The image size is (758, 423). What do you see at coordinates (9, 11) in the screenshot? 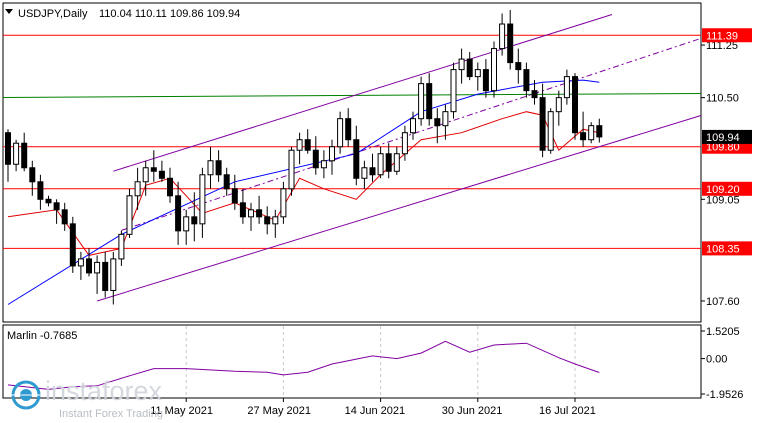
I see `collapse-triangle-icon` at bounding box center [9, 11].